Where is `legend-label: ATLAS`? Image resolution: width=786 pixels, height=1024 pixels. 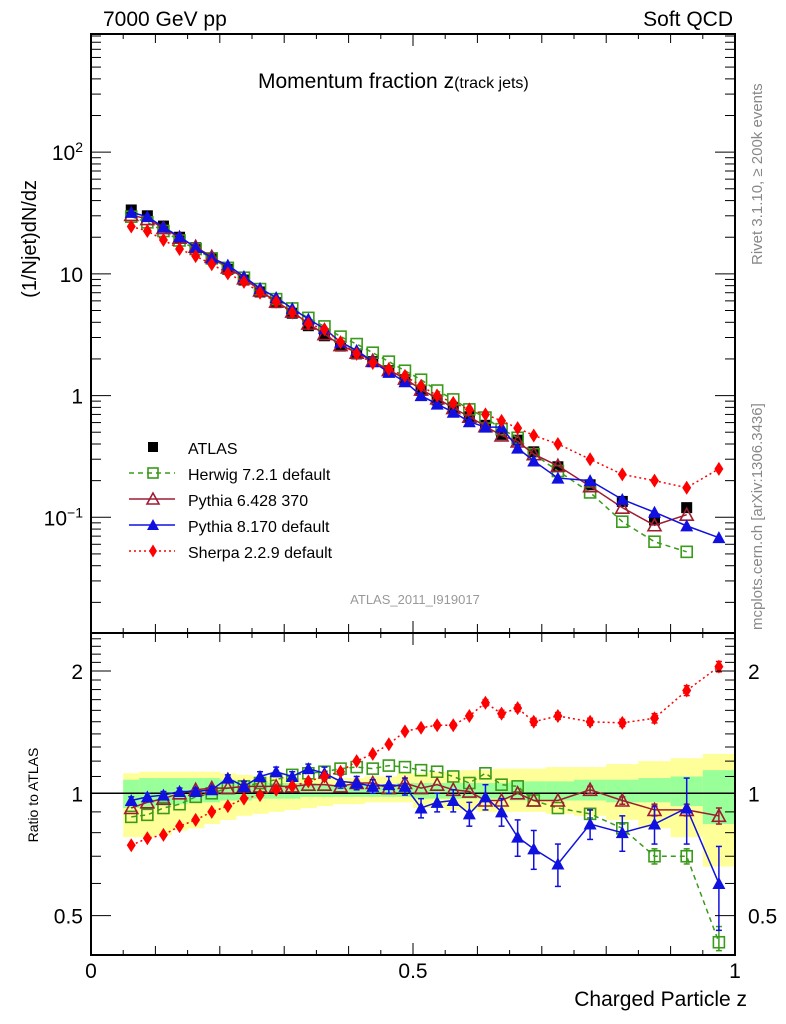
legend-label: ATLAS is located at coordinates (213, 449).